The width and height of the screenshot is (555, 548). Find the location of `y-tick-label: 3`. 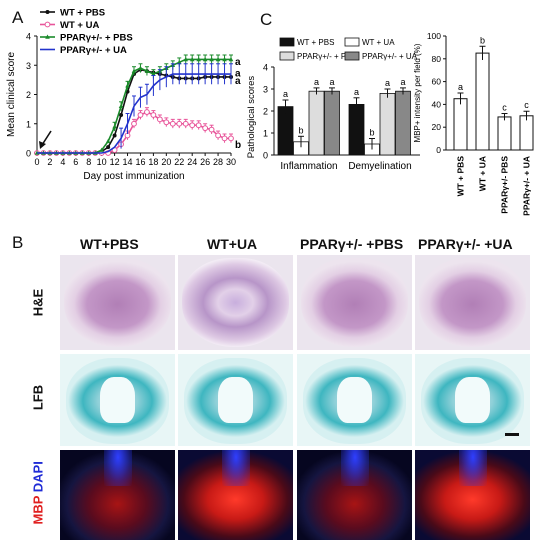

y-tick-label: 3 is located at coordinates (28, 66).